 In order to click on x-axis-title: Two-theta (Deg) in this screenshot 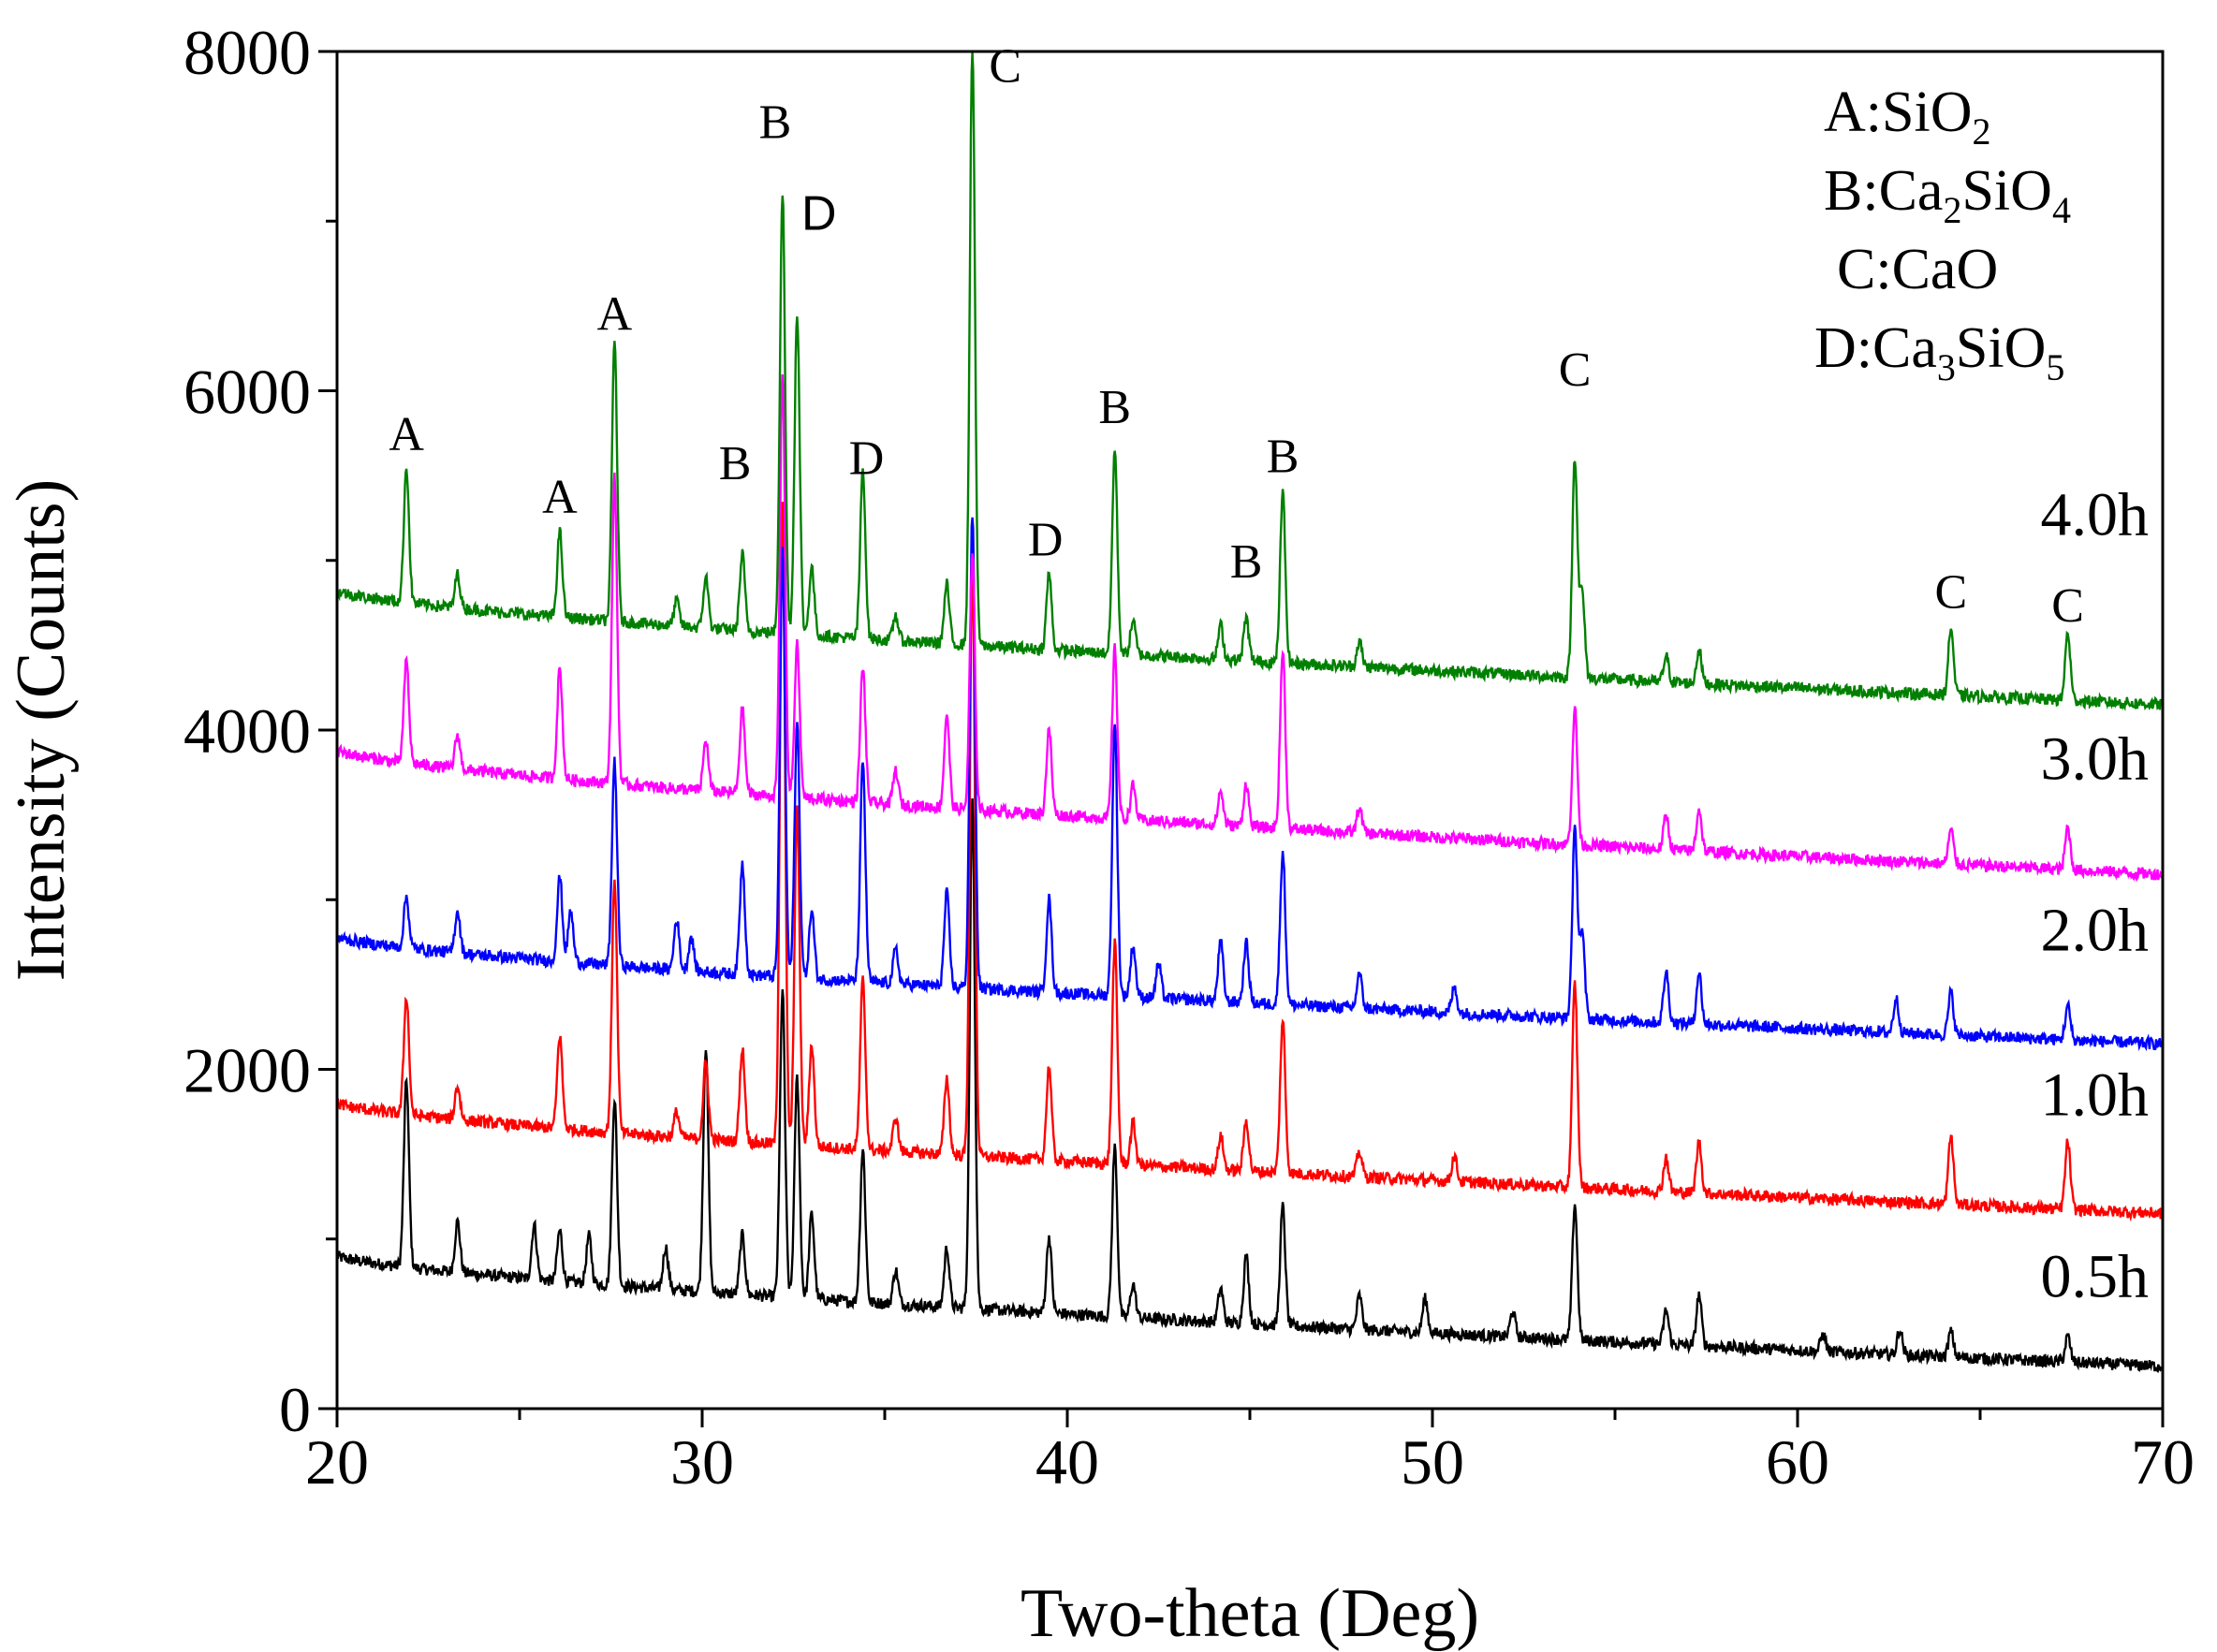, I will do `click(1249, 1614)`.